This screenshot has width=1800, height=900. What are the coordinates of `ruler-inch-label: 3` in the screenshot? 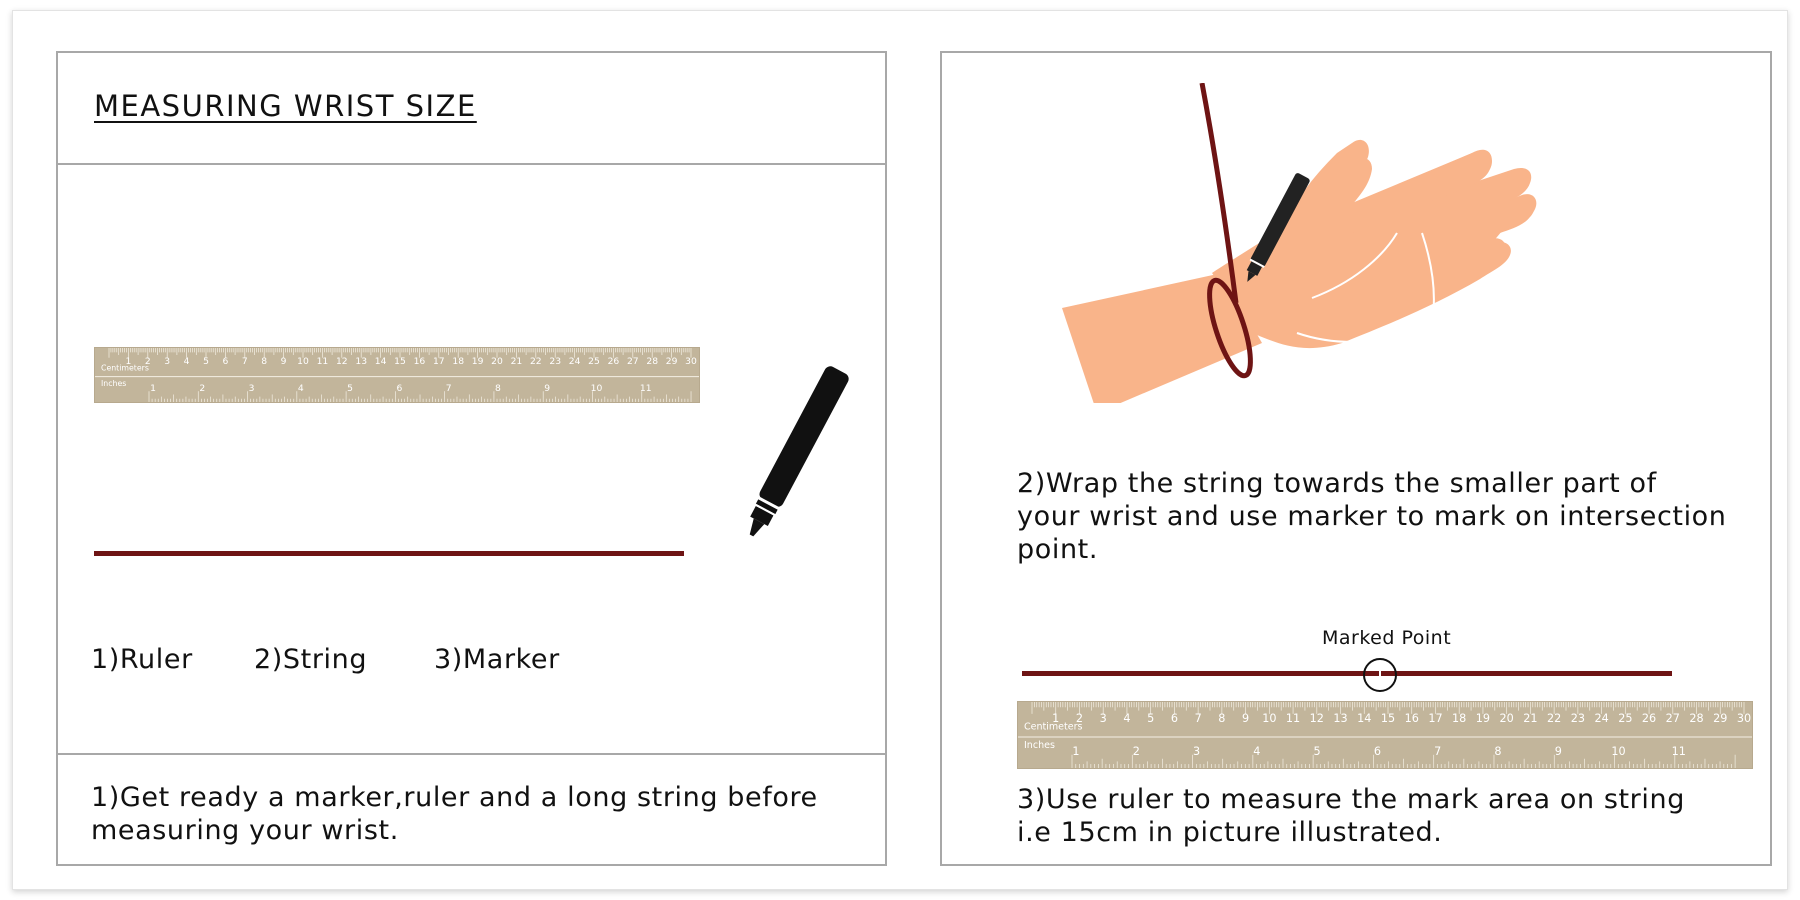 It's located at (1196, 751).